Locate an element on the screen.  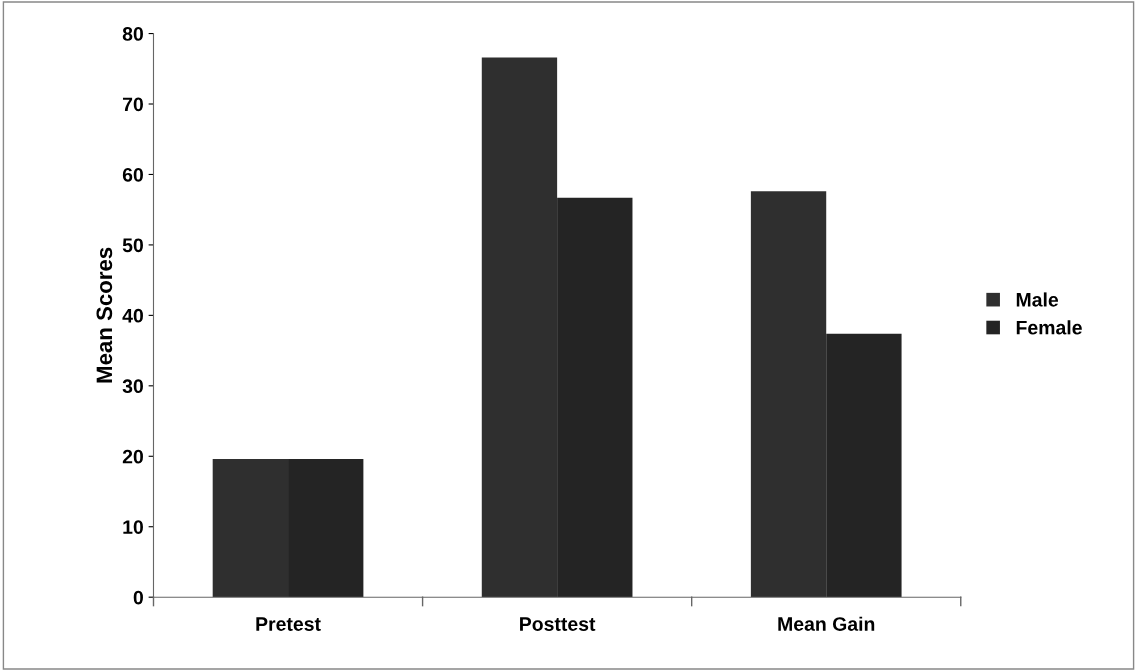
x-tick-label: Posttest is located at coordinates (558, 624).